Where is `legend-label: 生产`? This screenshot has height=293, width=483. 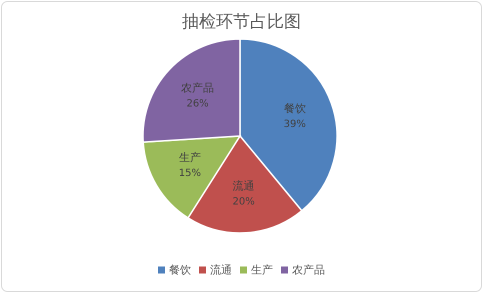
legend-label: 生产 is located at coordinates (262, 270).